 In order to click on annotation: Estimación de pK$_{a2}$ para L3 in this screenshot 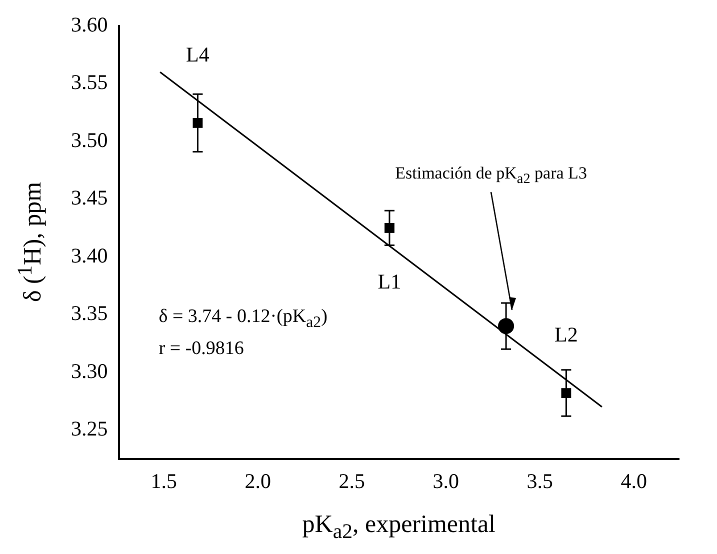, I will do `click(491, 175)`.